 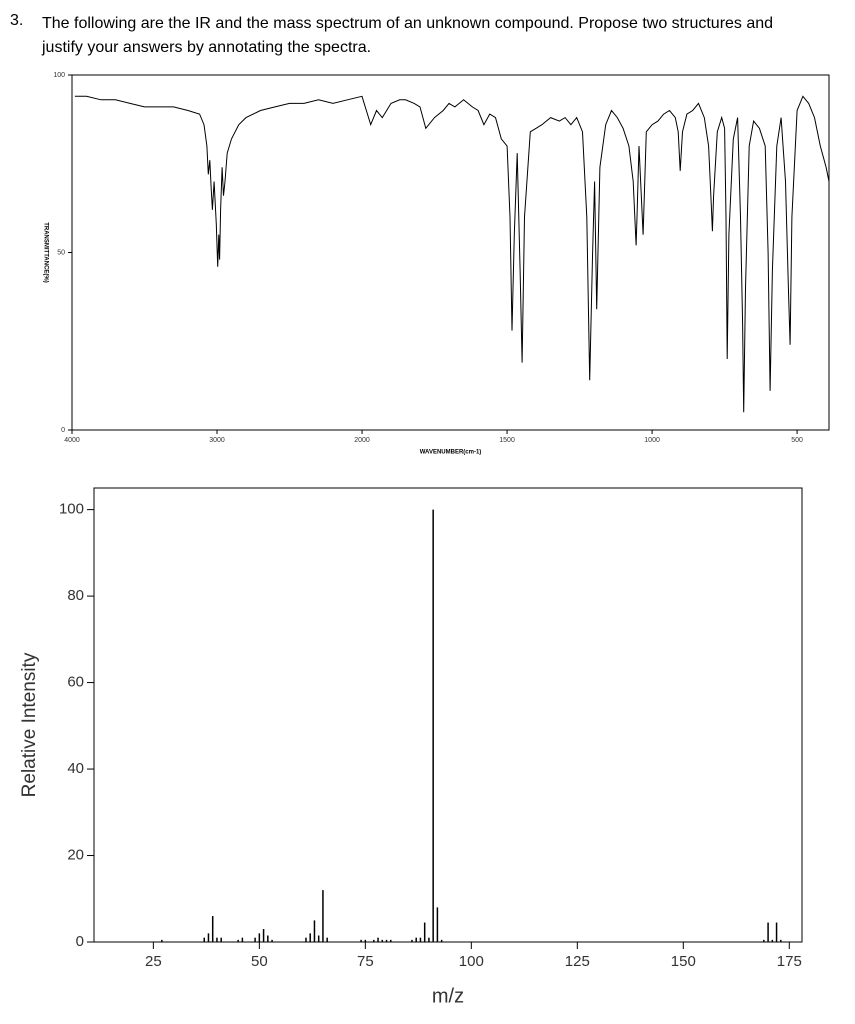 What do you see at coordinates (217, 440) in the screenshot?
I see `x-tick-label: 3000` at bounding box center [217, 440].